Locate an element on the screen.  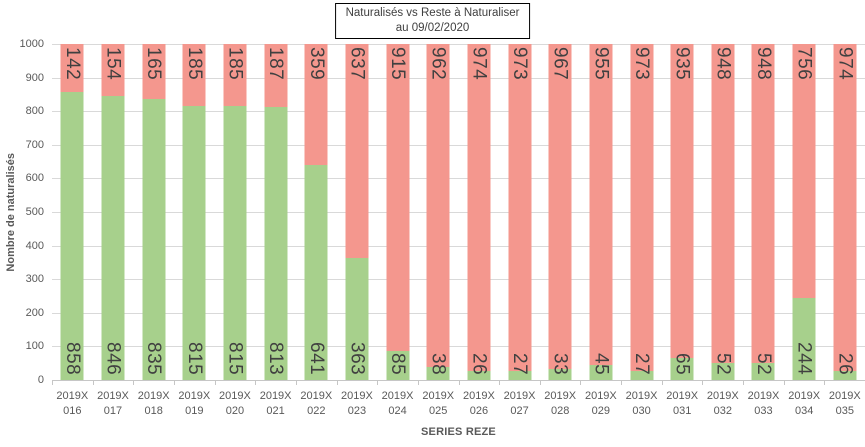
bar-slot-2019X028: 967 33 is located at coordinates (560, 212).